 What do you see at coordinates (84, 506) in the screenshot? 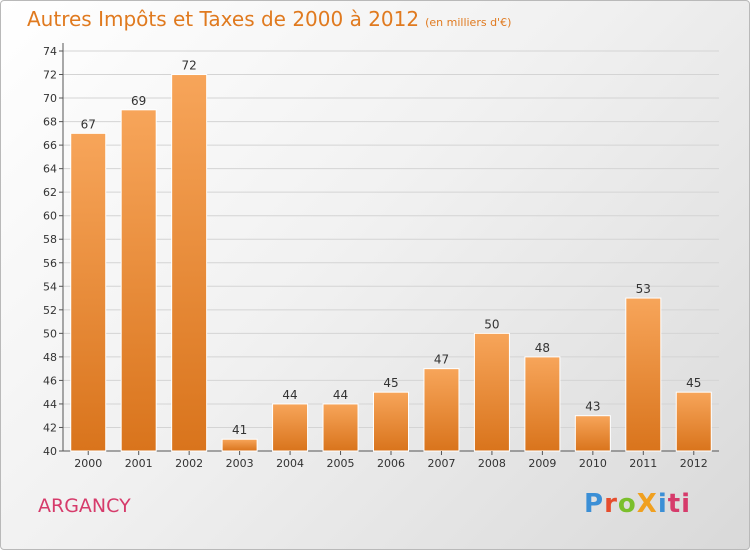
I see `commune-name: ARGANCY` at bounding box center [84, 506].